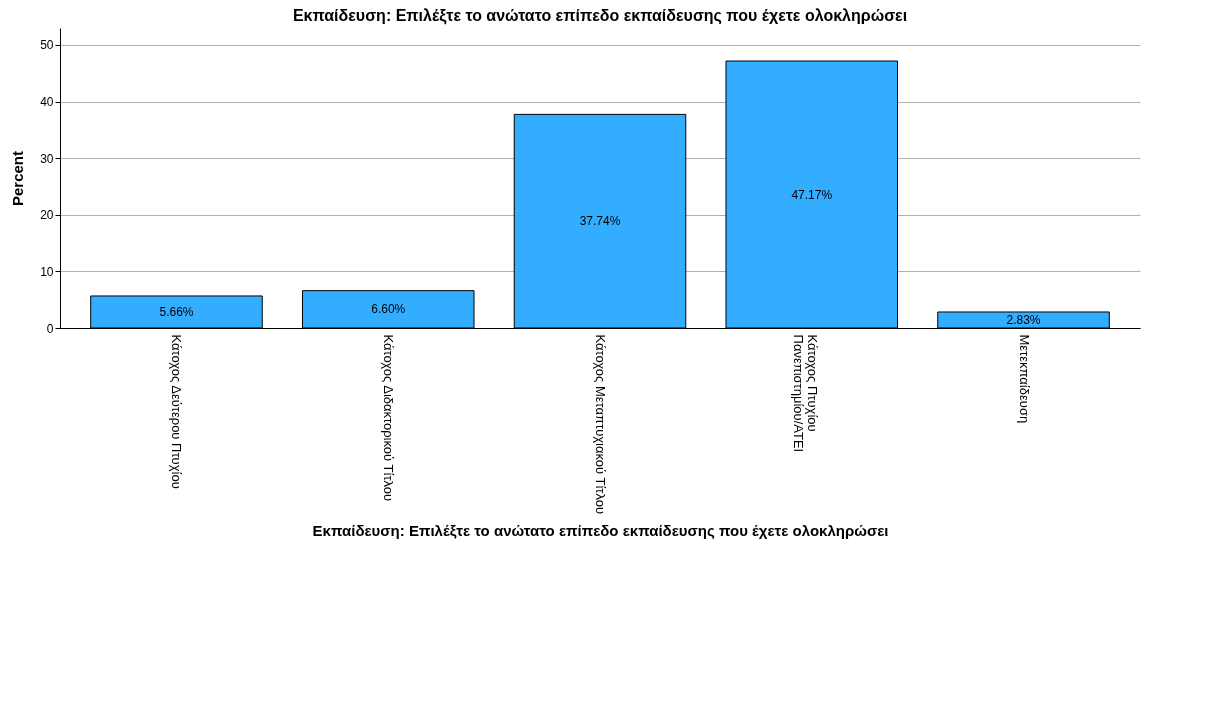 Image resolution: width=1224 pixels, height=719 pixels. What do you see at coordinates (600, 221) in the screenshot?
I see `data-label: 37.74%` at bounding box center [600, 221].